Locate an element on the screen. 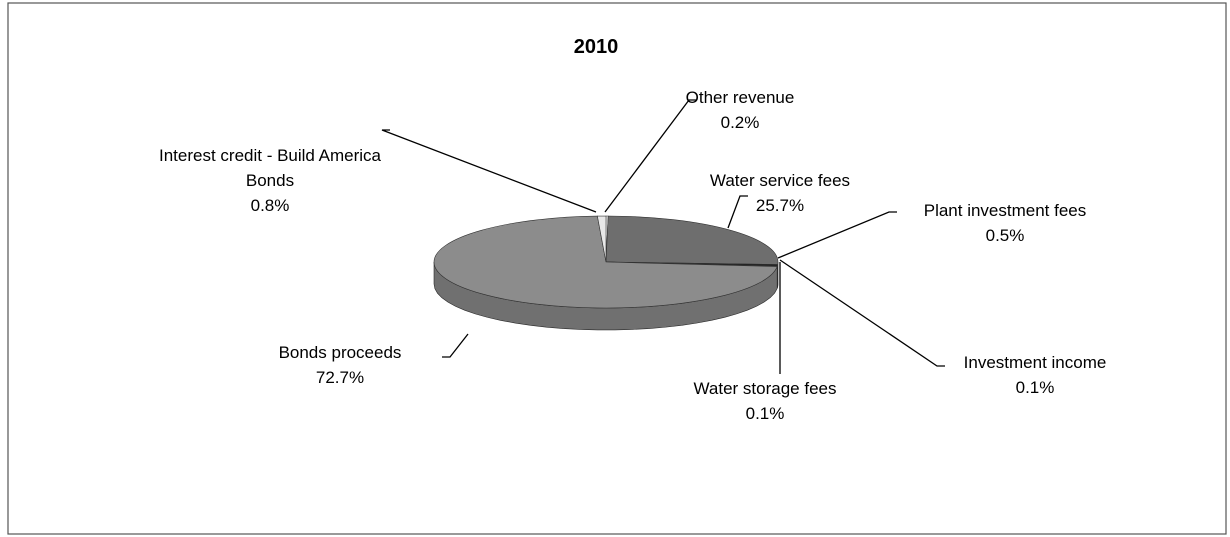 This screenshot has height=537, width=1230. category-label: Water service fees is located at coordinates (780, 180).